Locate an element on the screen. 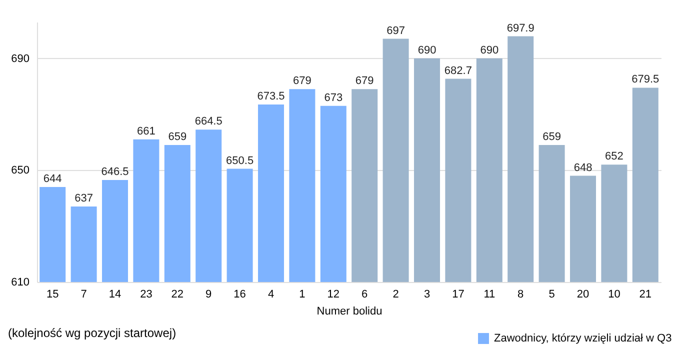  data-label: 697 is located at coordinates (395, 30).